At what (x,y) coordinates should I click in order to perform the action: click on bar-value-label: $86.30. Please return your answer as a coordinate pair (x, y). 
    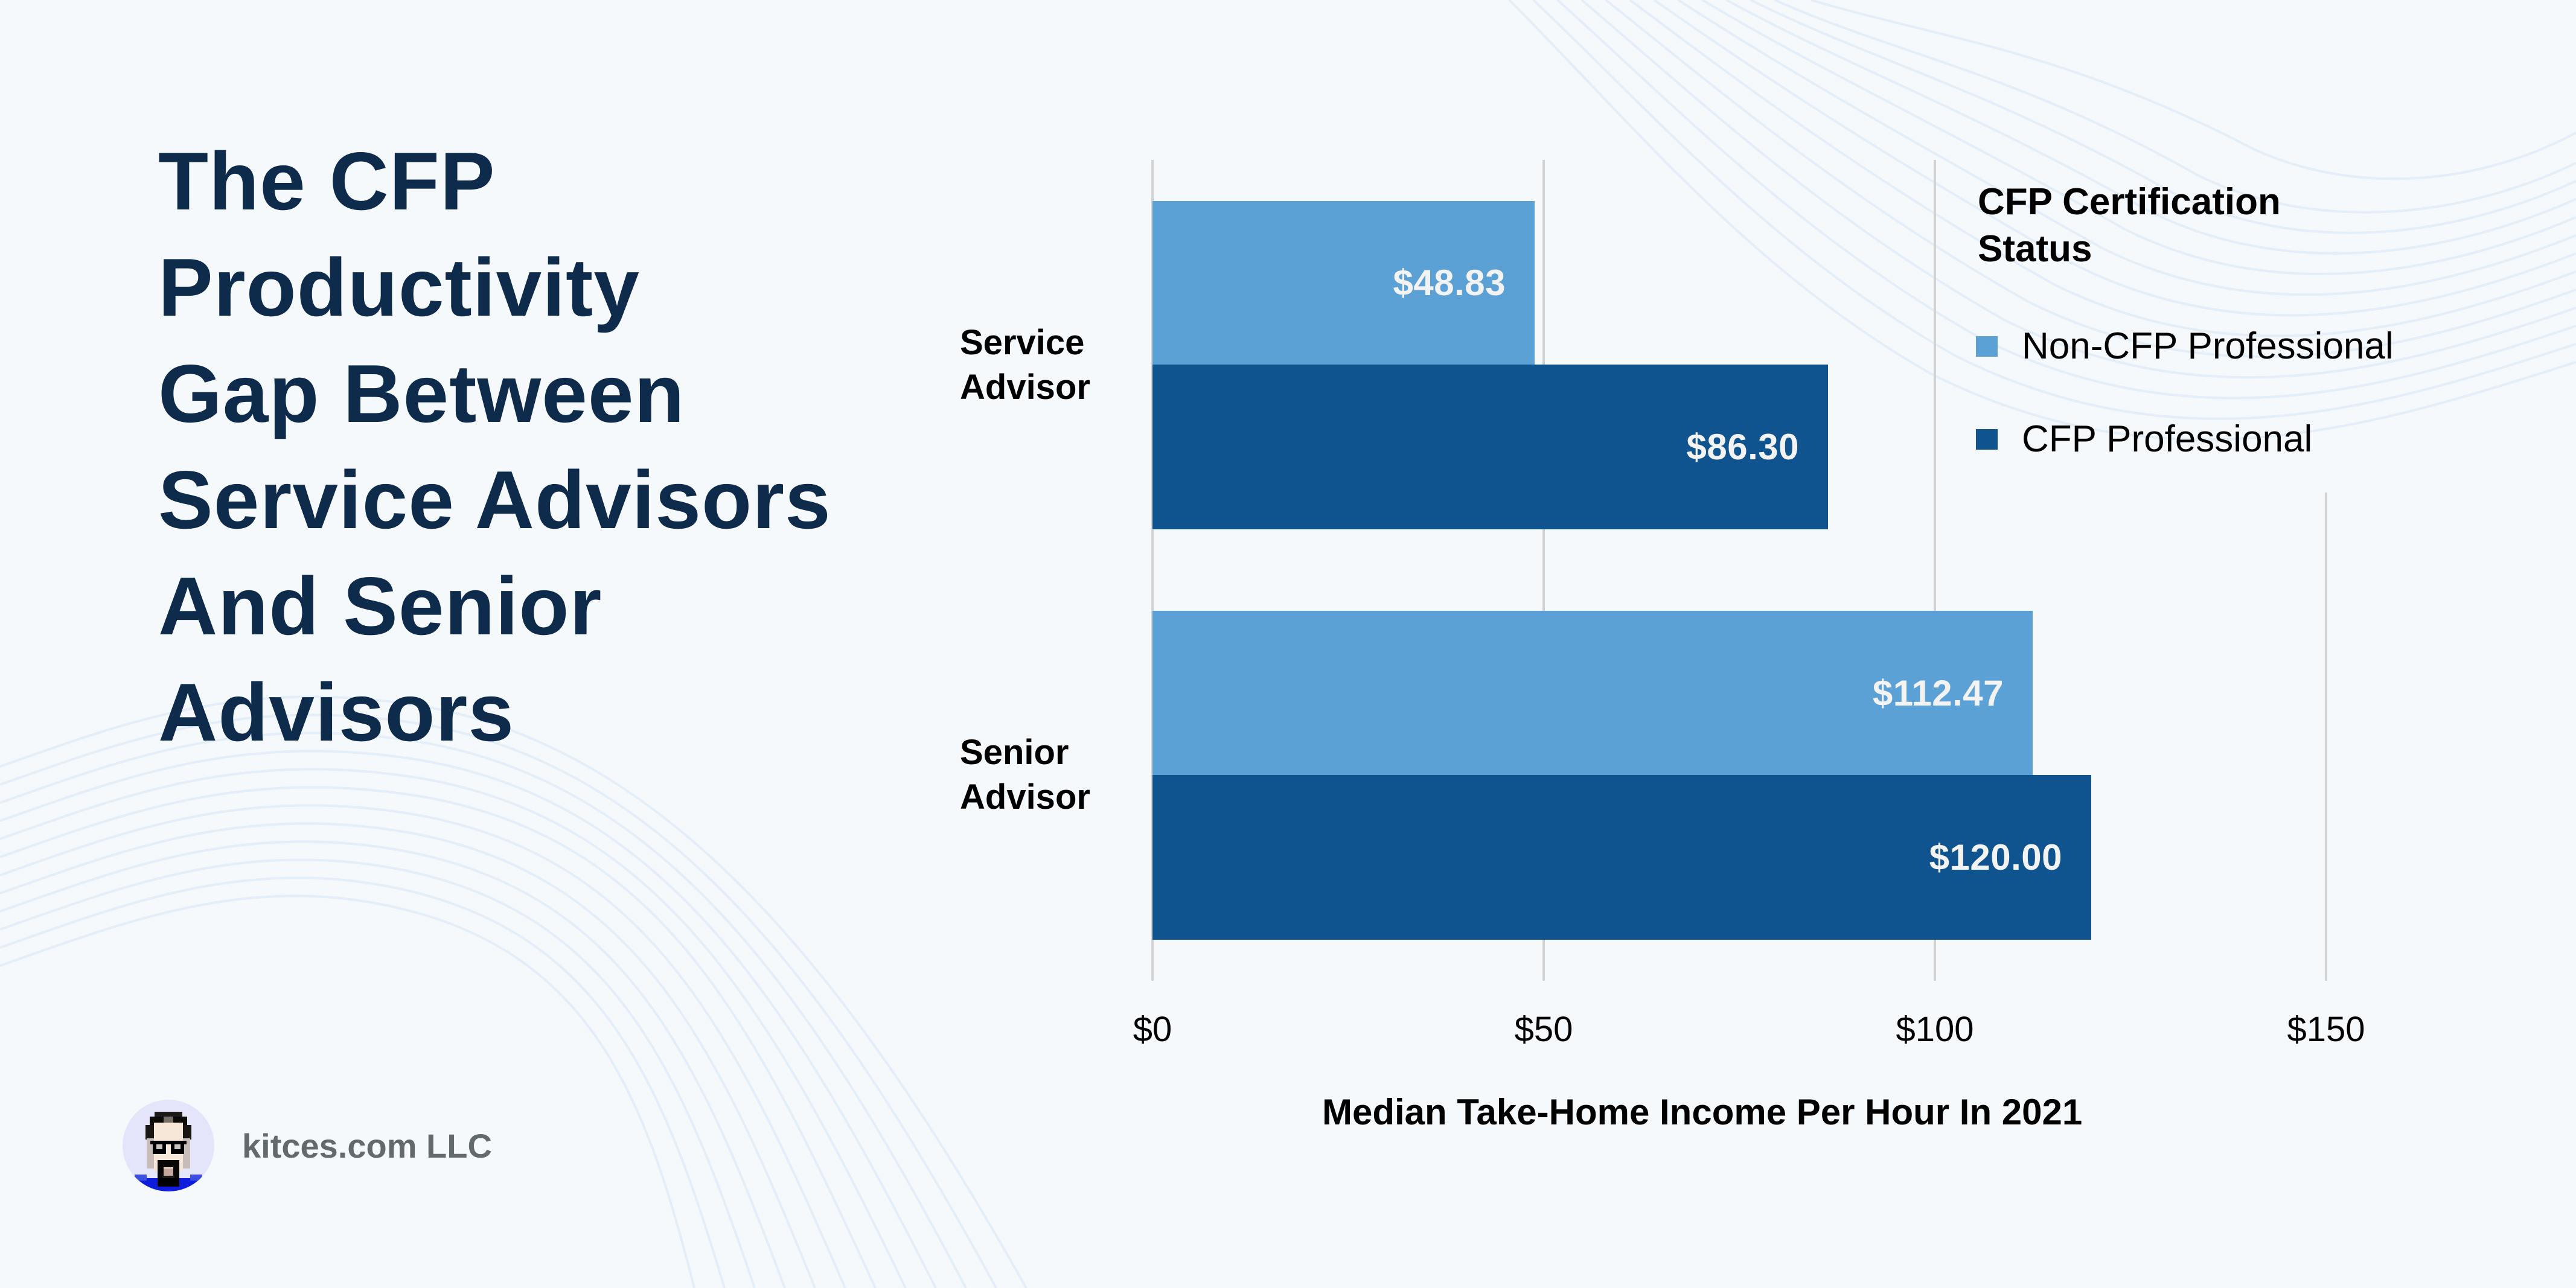
    Looking at the image, I should click on (1743, 447).